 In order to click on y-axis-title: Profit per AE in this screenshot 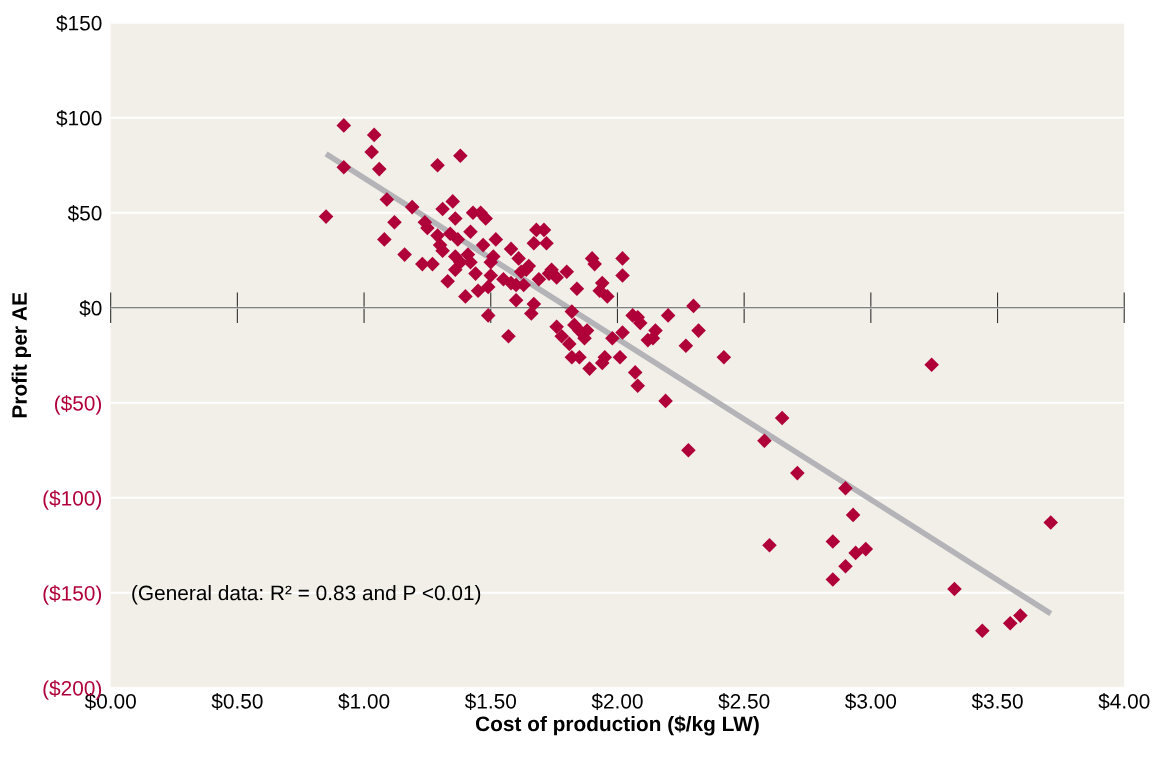, I will do `click(21, 355)`.